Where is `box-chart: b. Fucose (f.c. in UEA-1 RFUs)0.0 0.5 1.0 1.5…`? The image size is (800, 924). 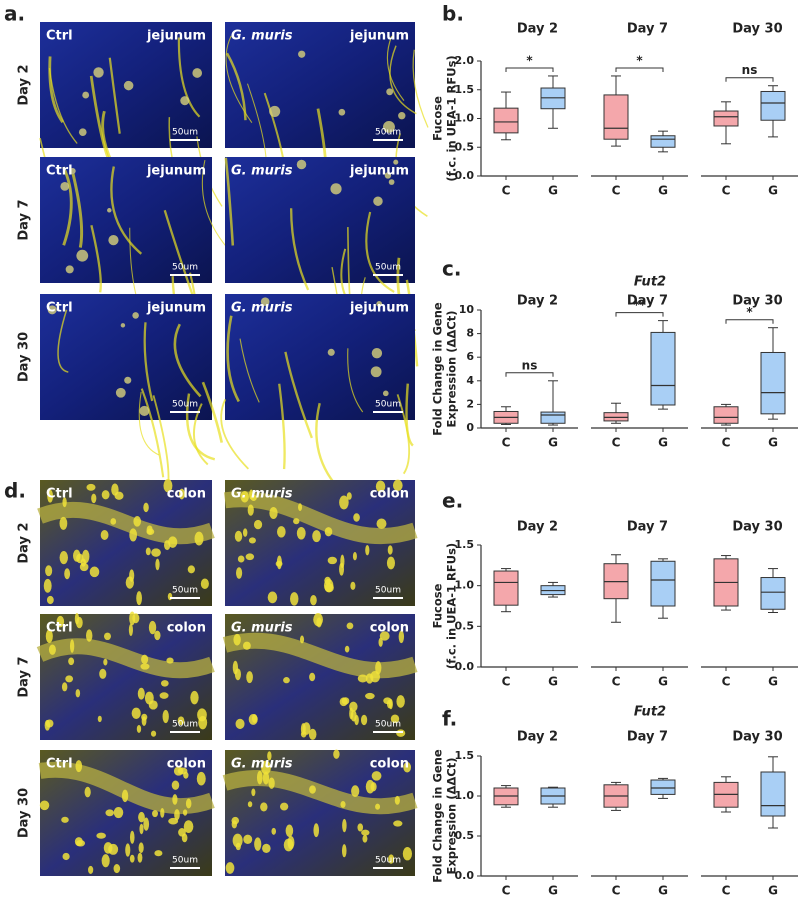 box-chart: b. Fucose (f.c. in UEA-1 RFUs)0.0 0.5 1.0 1.5… is located at coordinates (614, 100).